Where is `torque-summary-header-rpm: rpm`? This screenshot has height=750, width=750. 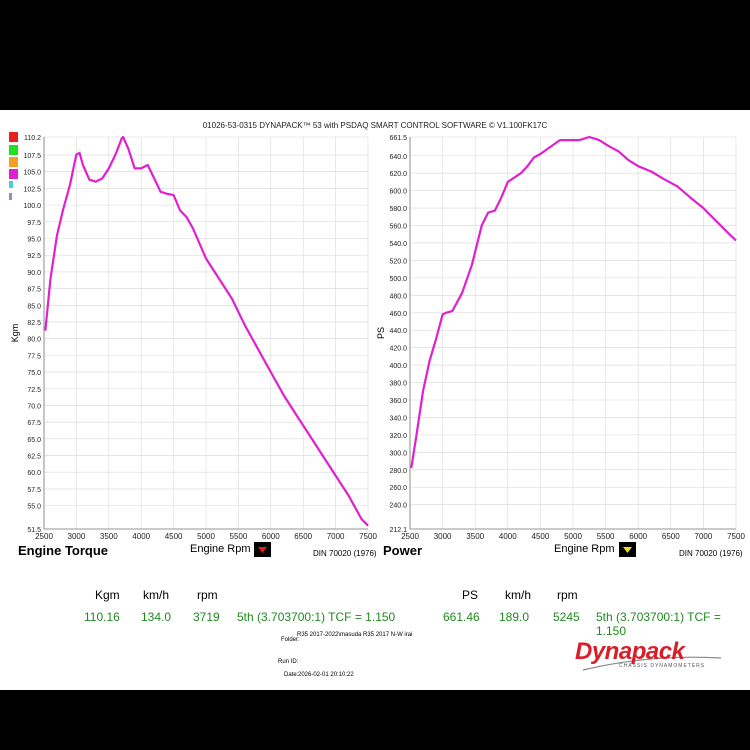 torque-summary-header-rpm: rpm is located at coordinates (207, 595).